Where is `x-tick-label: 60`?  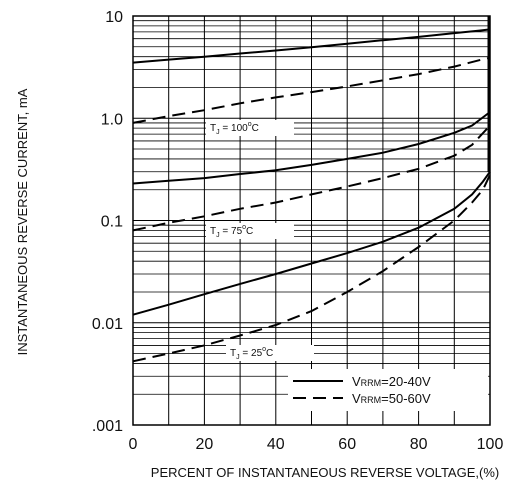 x-tick-label: 60 is located at coordinates (347, 444).